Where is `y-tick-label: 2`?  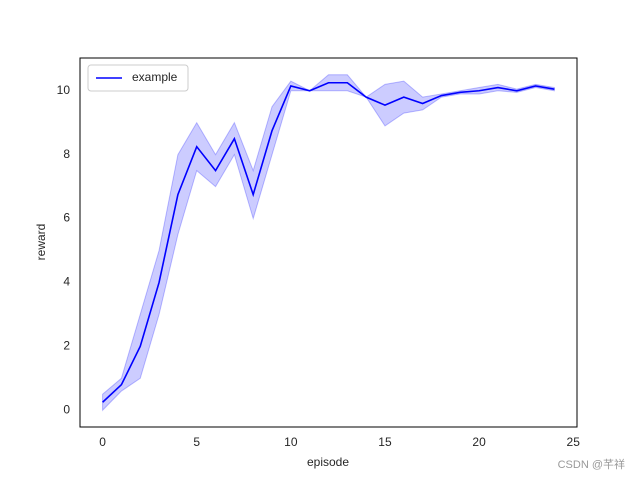
y-tick-label: 2 is located at coordinates (66, 346).